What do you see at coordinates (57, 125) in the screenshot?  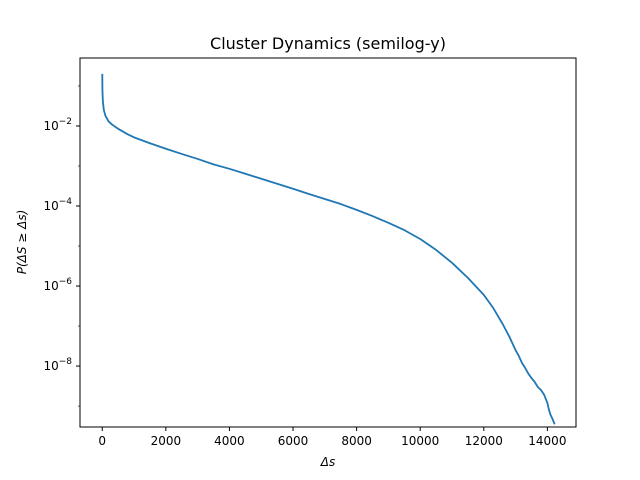 I see `y-tick-label: 10⁻²` at bounding box center [57, 125].